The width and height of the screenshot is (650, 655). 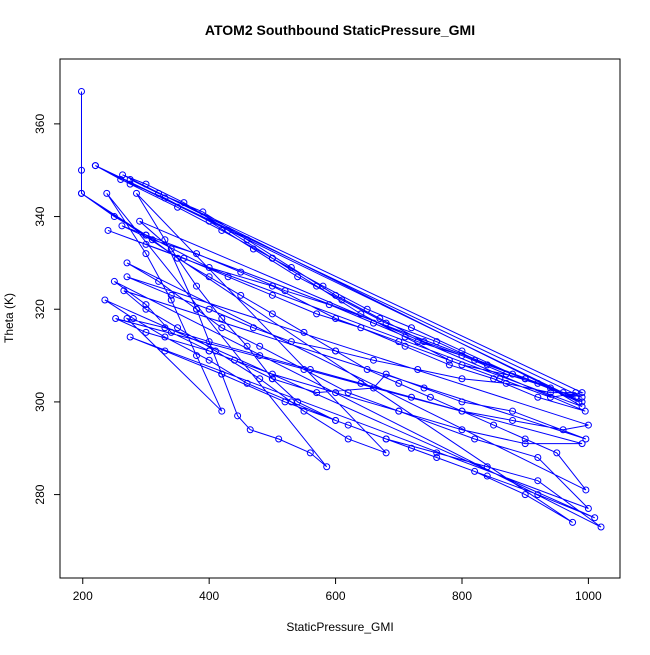 I want to click on x-axis-label: StaticPressure_GMI, so click(x=339, y=627).